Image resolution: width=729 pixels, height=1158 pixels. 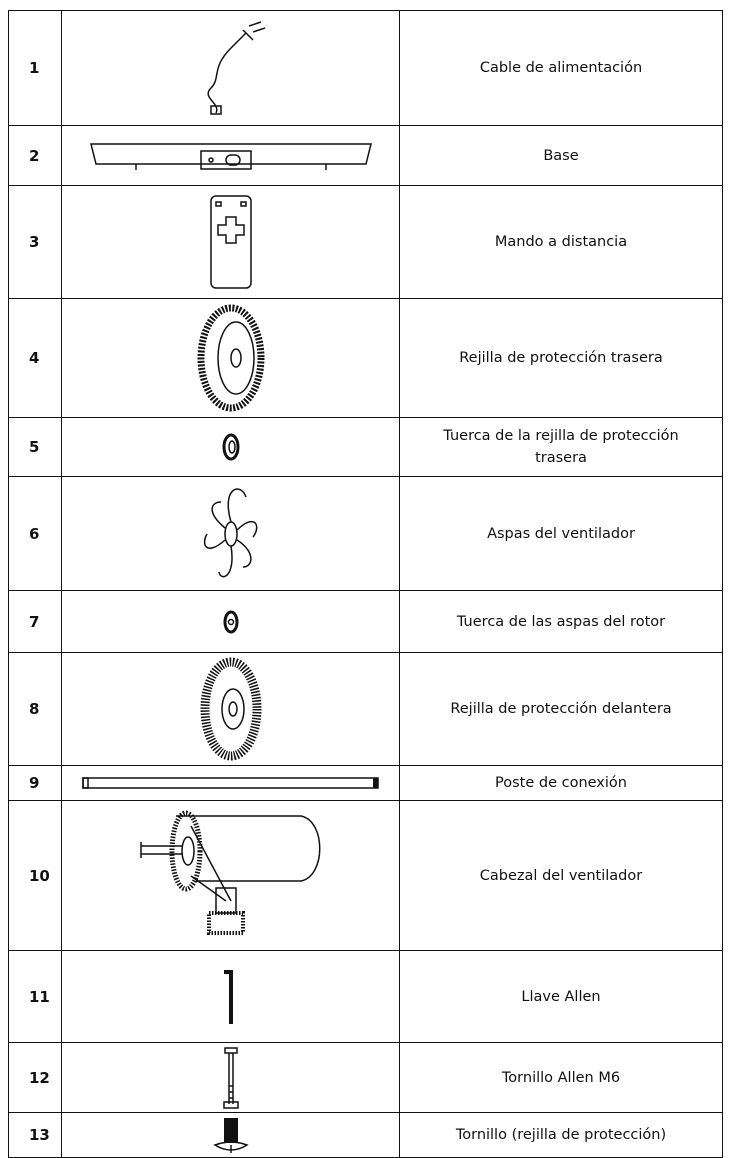 I want to click on item-name: Cable de alimentación, so click(x=561, y=68).